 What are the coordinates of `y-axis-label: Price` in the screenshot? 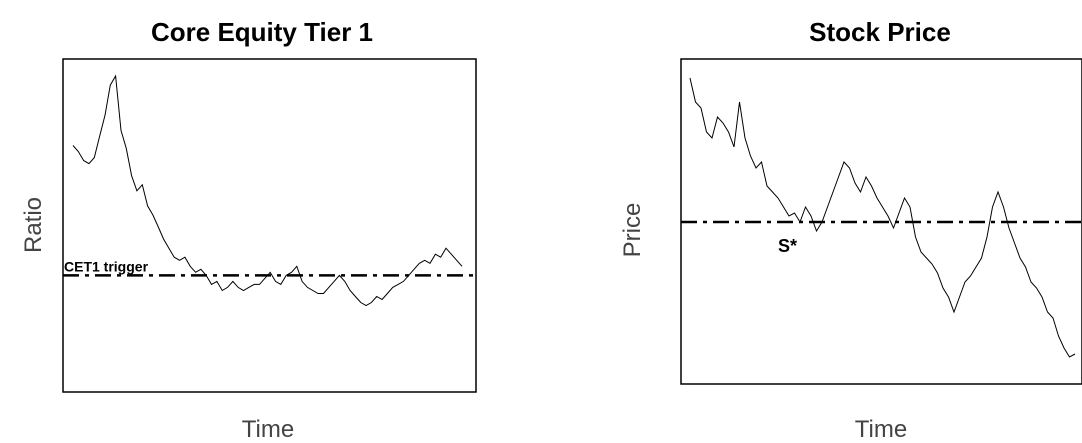 It's located at (632, 230).